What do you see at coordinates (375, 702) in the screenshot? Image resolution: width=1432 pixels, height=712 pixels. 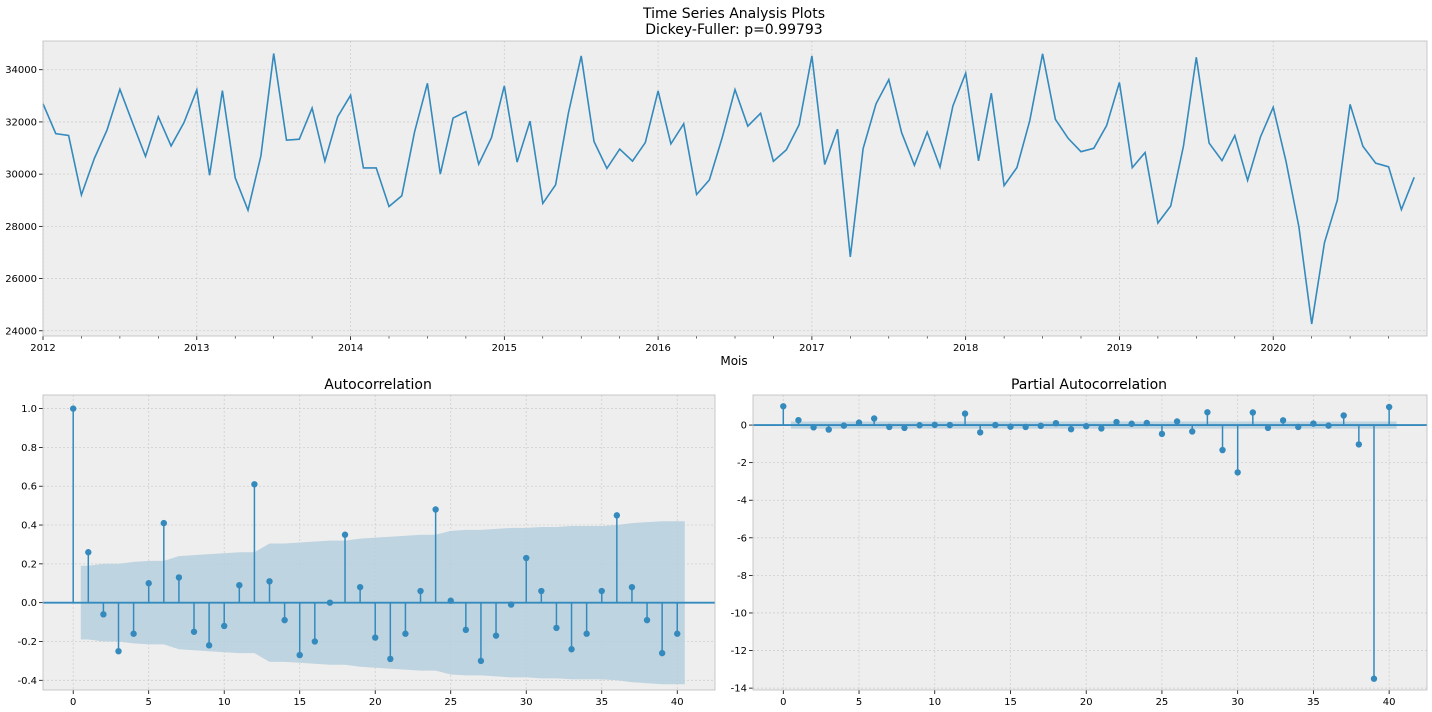 I see `acf-xtick-label: 20` at bounding box center [375, 702].